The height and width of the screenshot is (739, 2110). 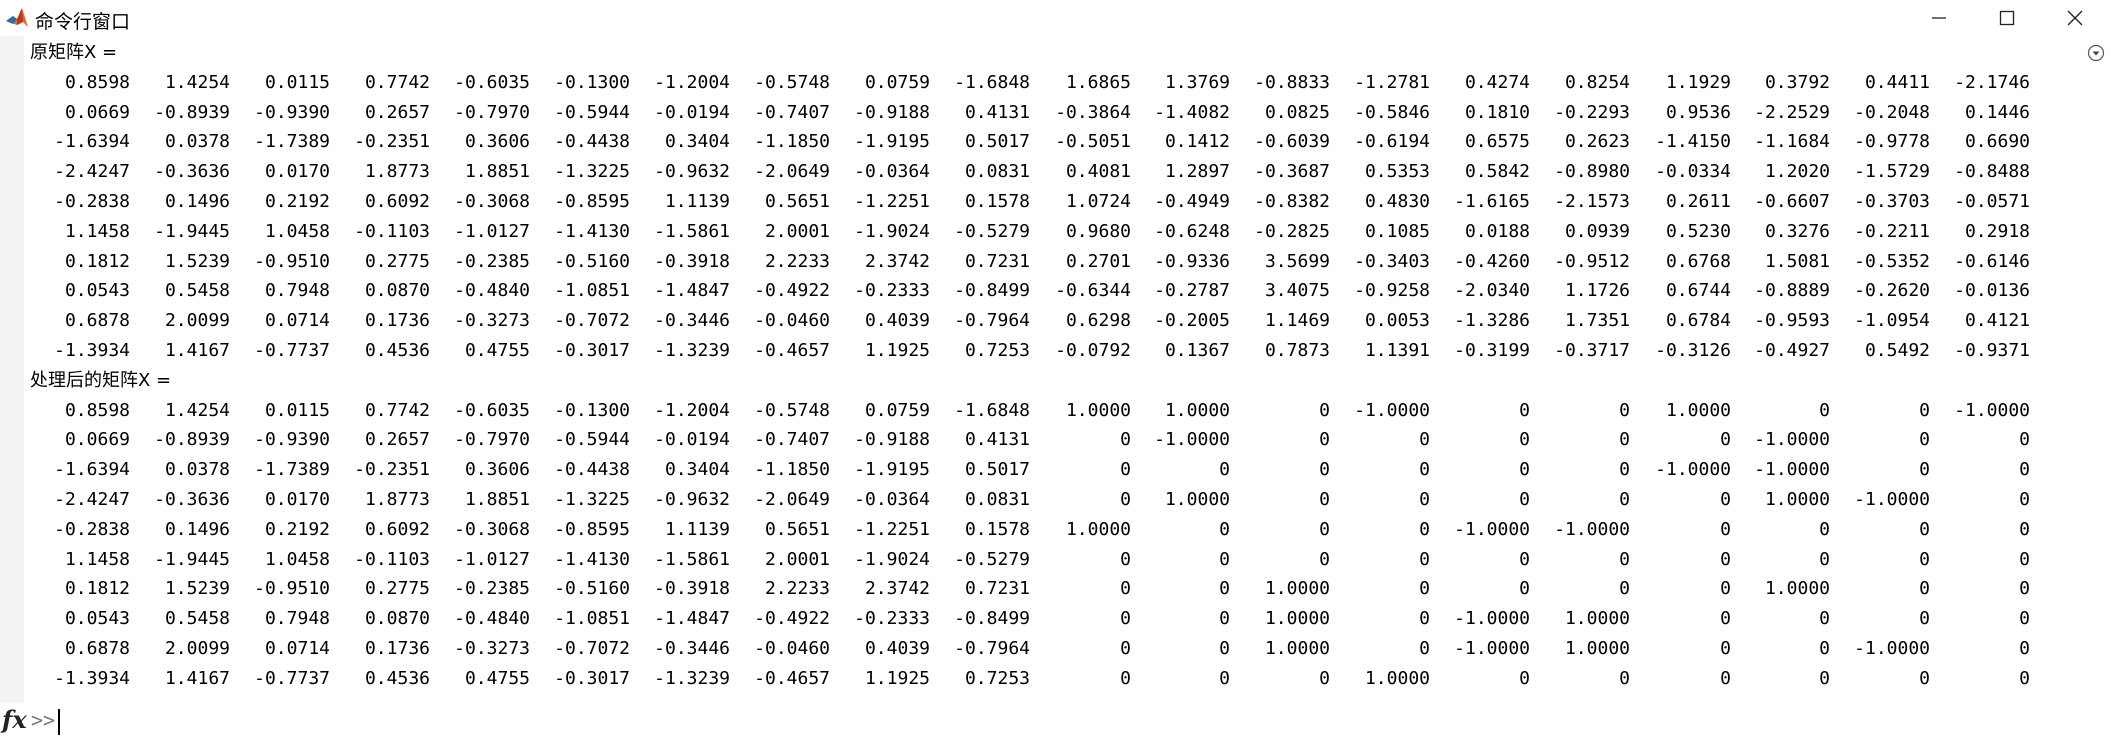 I want to click on matrix-cell: -1.2251, so click(x=892, y=529).